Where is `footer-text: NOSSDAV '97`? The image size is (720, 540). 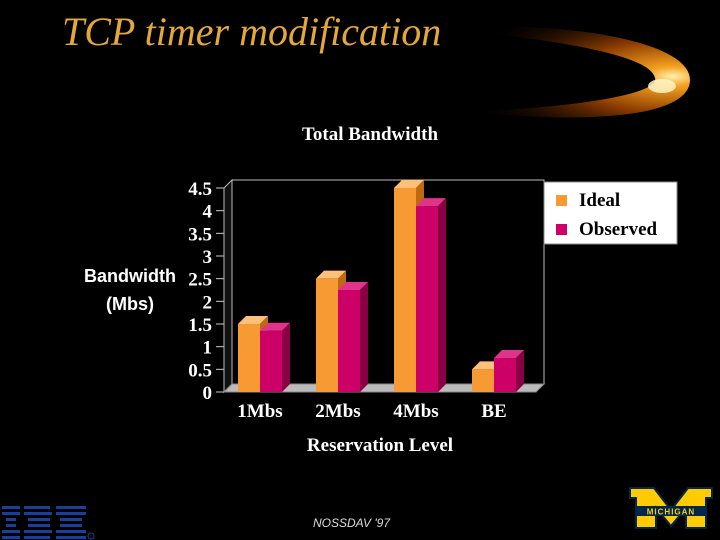 footer-text: NOSSDAV '97 is located at coordinates (351, 523).